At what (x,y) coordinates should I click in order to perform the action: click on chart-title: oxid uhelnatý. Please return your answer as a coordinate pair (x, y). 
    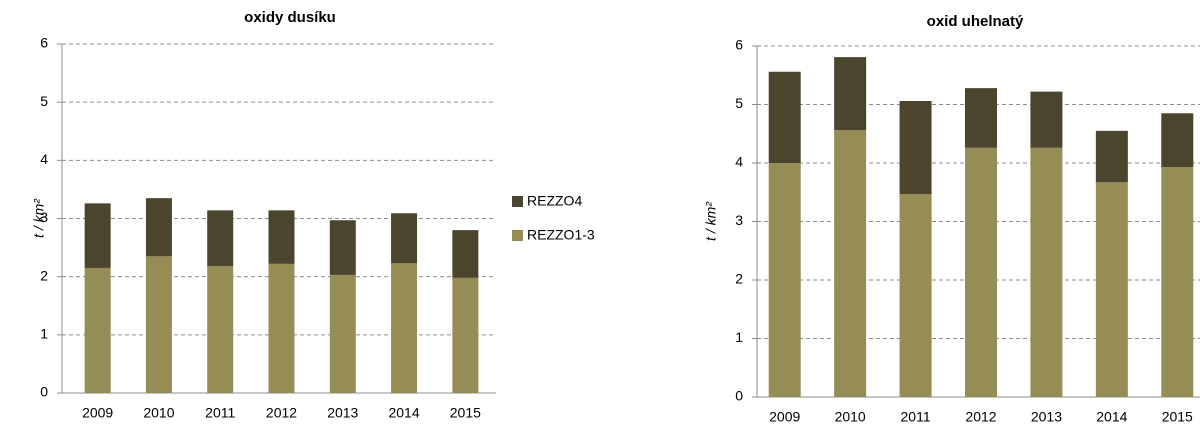
    Looking at the image, I should click on (975, 21).